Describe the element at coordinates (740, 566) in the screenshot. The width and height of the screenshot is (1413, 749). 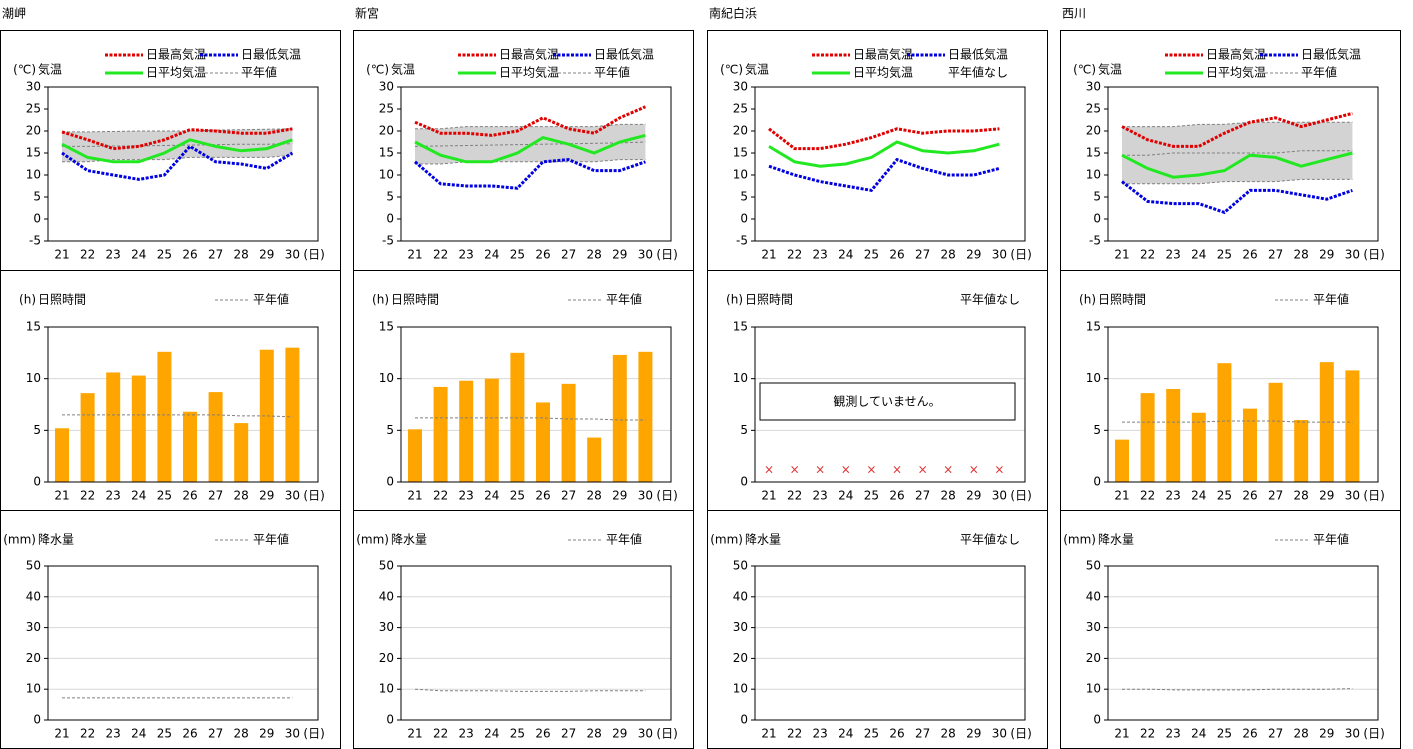
I see `y-tick-label: 50` at that location.